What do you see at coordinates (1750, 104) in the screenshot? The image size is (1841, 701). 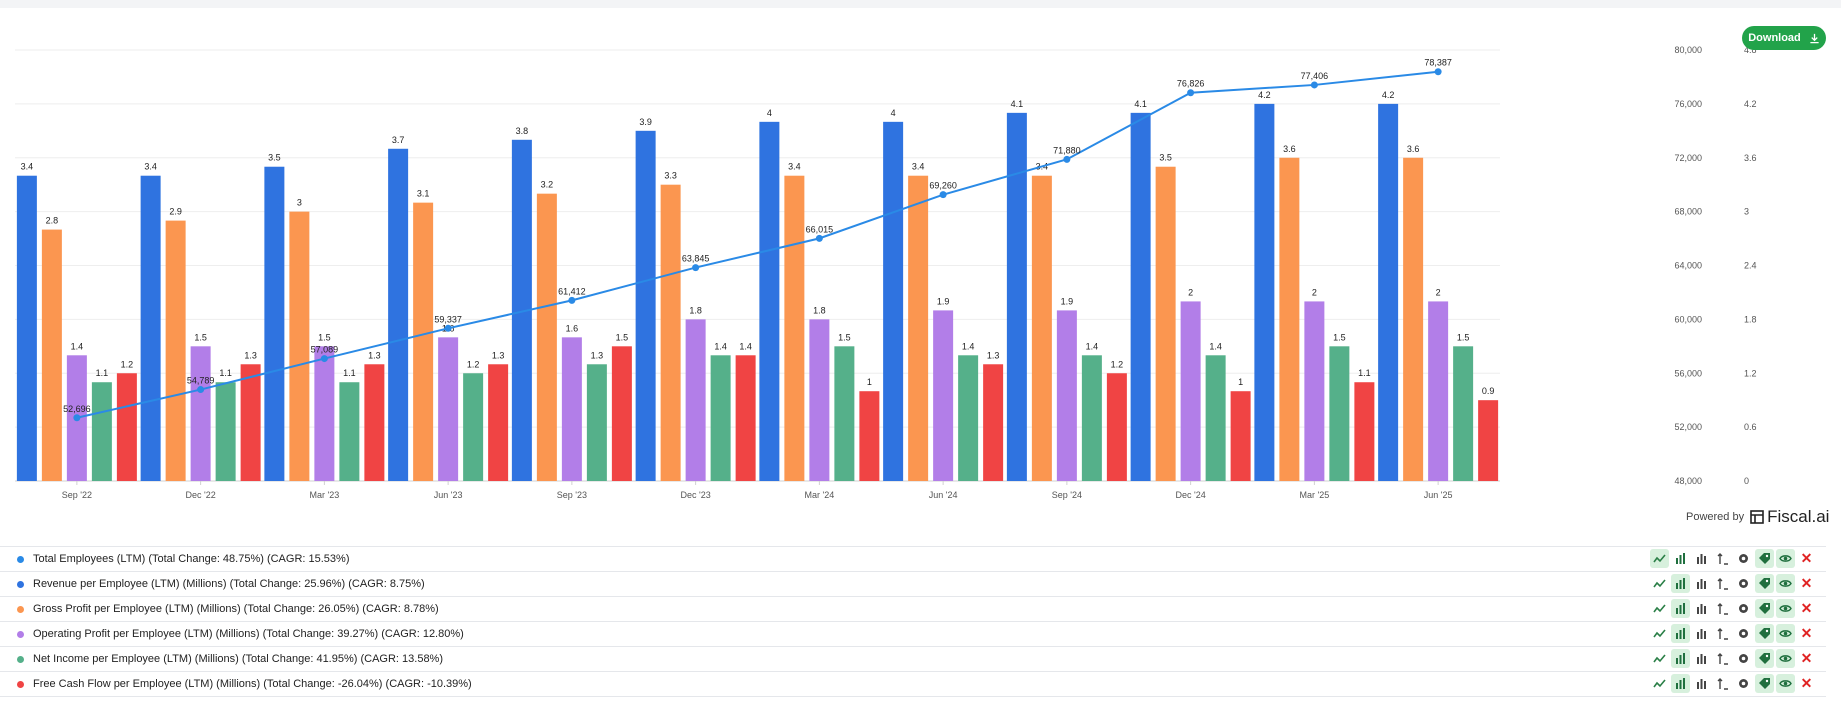 I see `y-right-tick-label: 4.2` at bounding box center [1750, 104].